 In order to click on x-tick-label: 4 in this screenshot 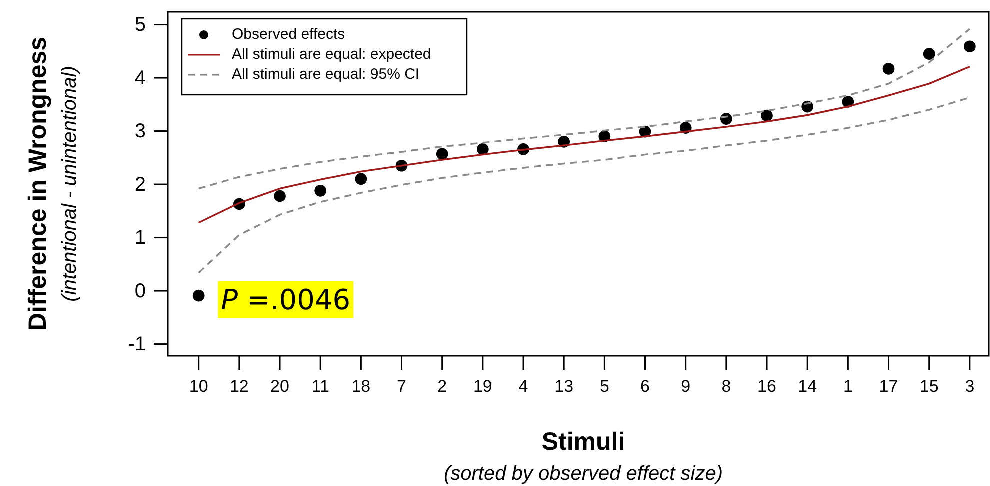, I will do `click(523, 386)`.